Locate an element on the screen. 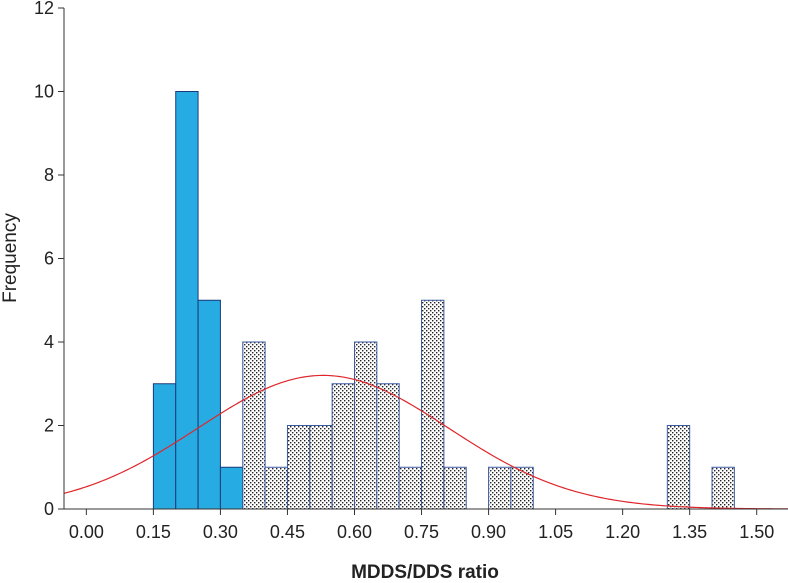  x-tick-label: 1.35 is located at coordinates (689, 532).